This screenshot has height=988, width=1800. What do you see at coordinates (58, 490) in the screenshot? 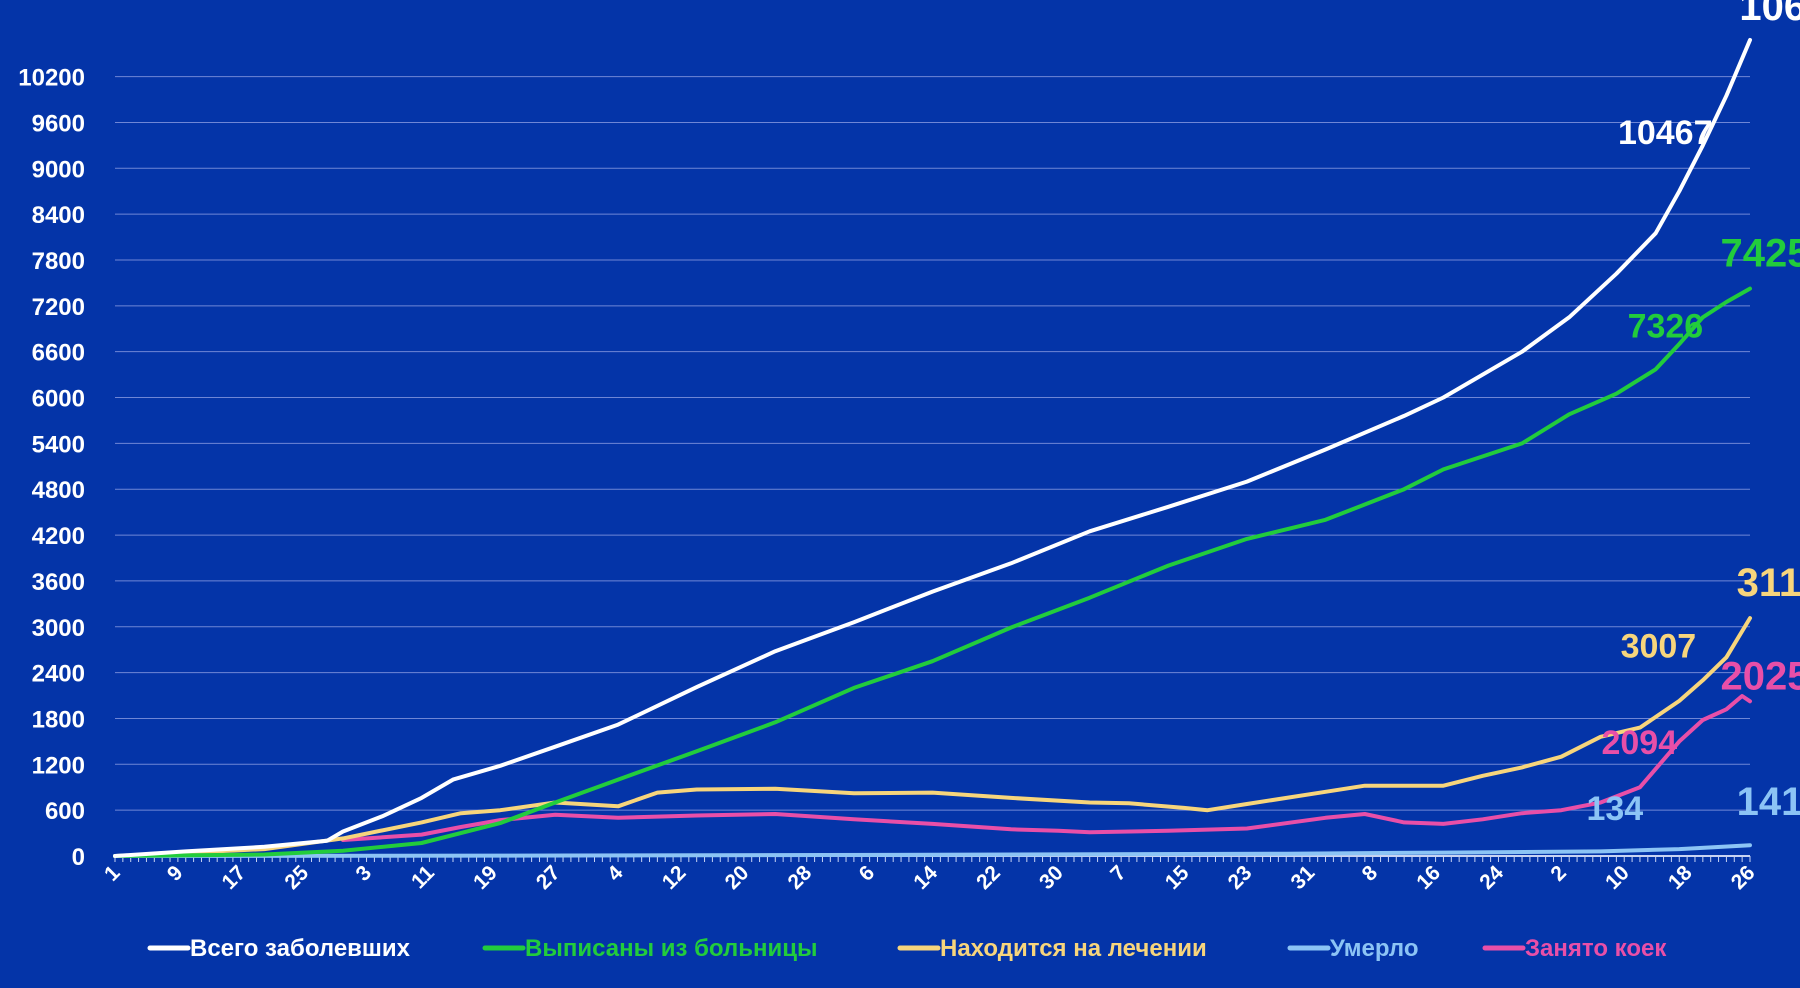
I see `y-tick-label: 4800` at bounding box center [58, 490].